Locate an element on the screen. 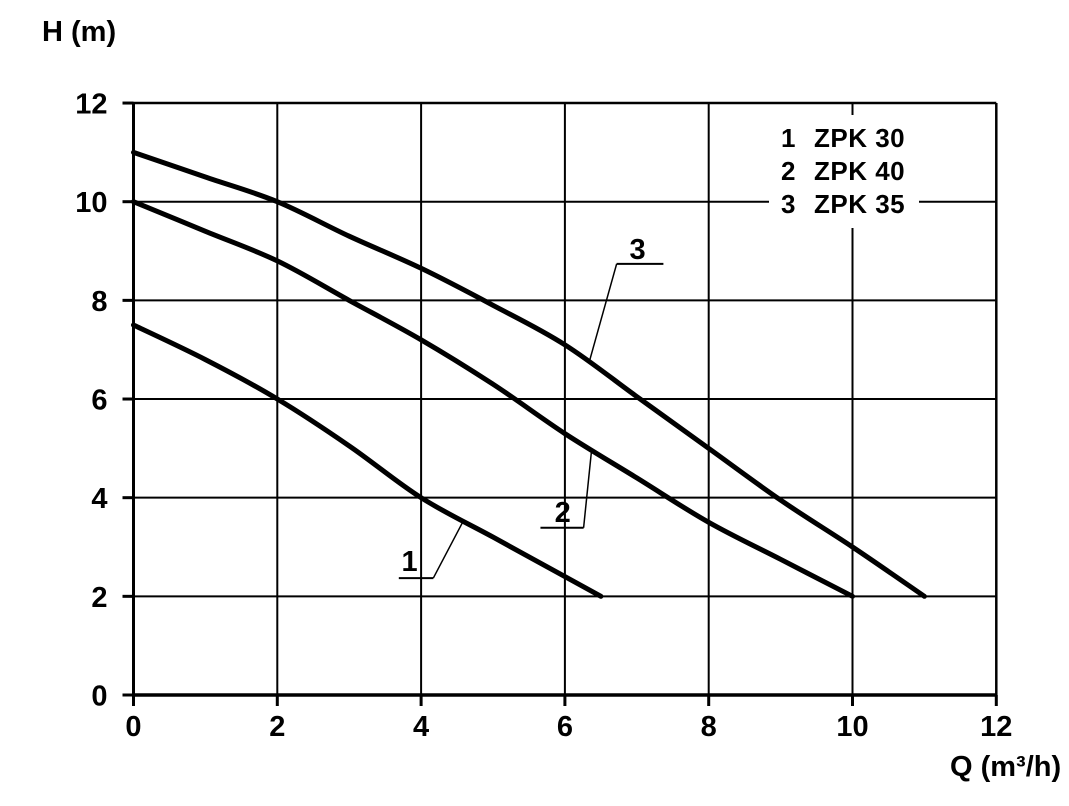  y-tick-label: 12 is located at coordinates (91, 105).